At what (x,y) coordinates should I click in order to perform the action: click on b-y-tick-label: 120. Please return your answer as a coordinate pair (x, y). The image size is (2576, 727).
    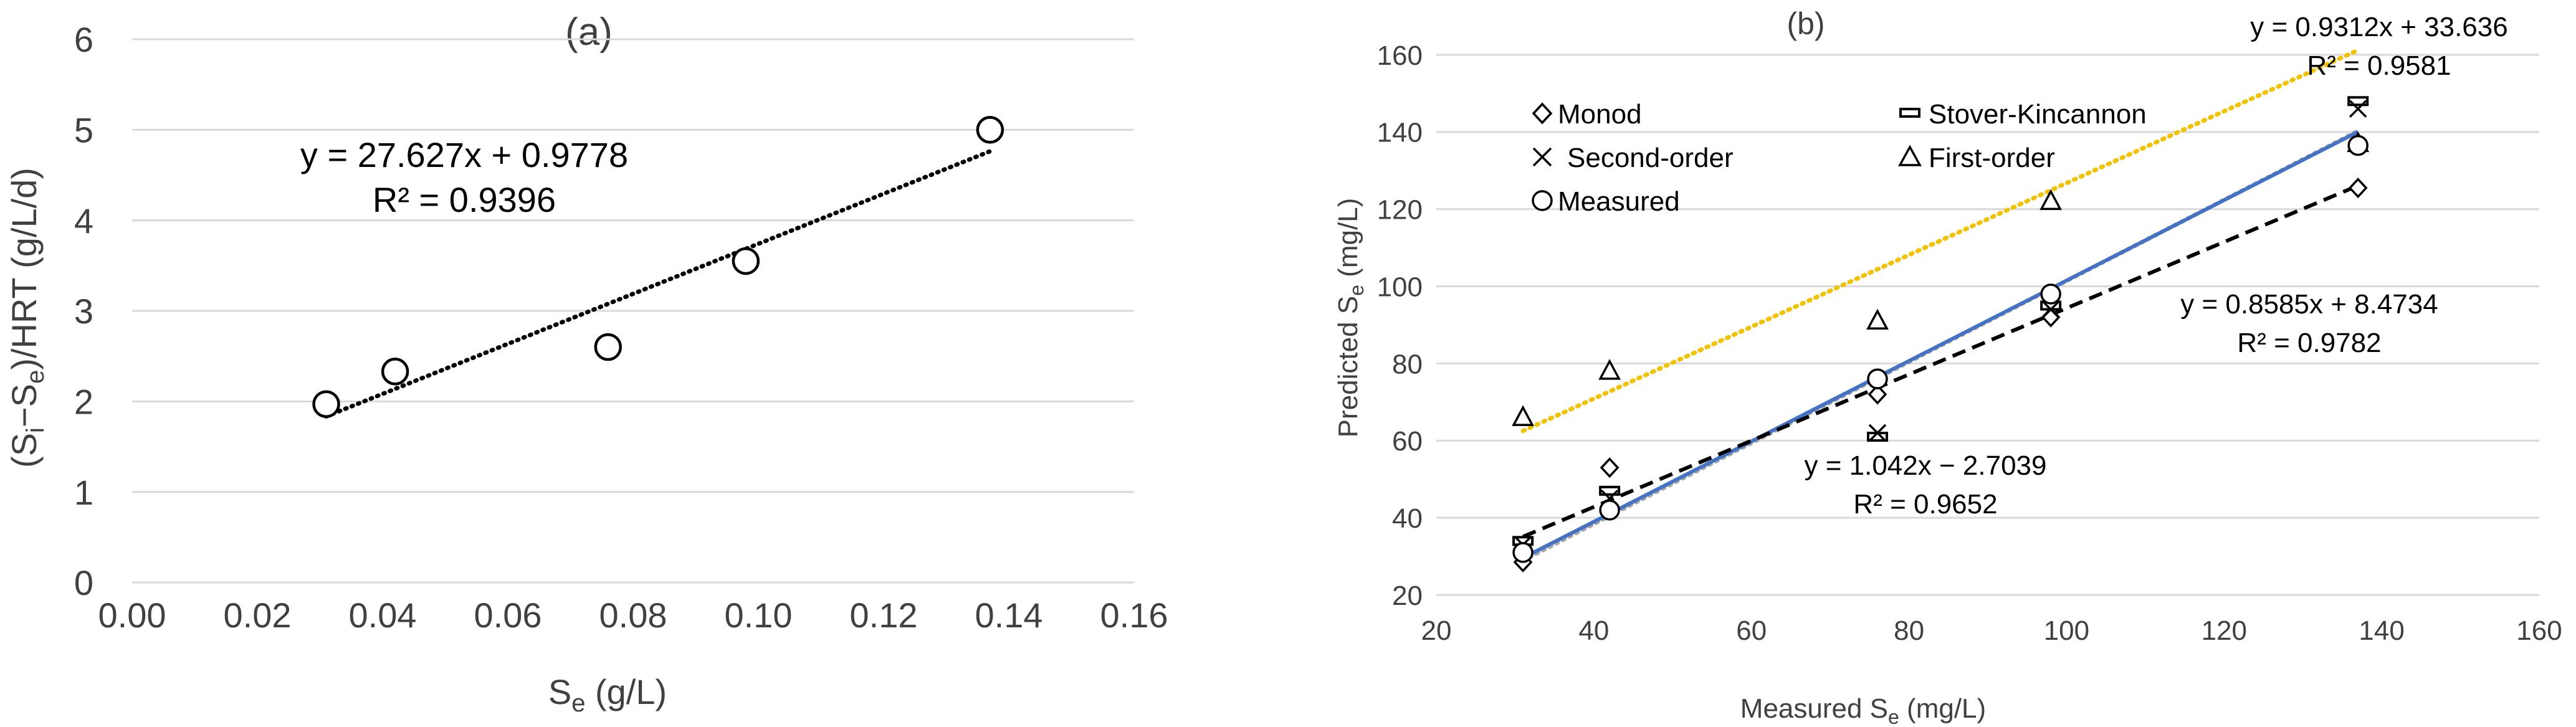
    Looking at the image, I should click on (1400, 210).